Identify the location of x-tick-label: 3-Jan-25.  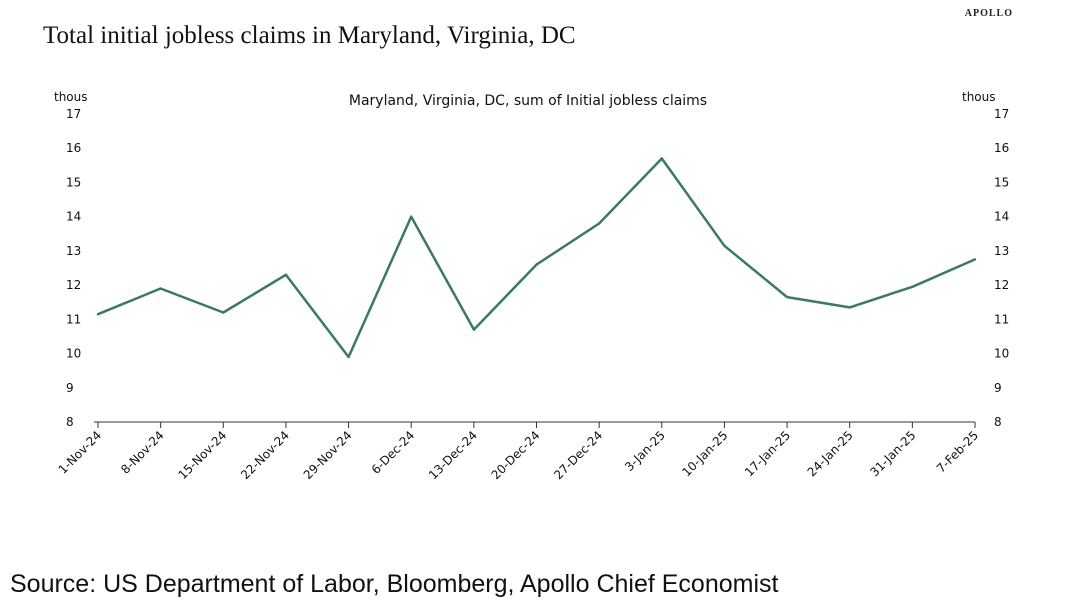
(645, 451).